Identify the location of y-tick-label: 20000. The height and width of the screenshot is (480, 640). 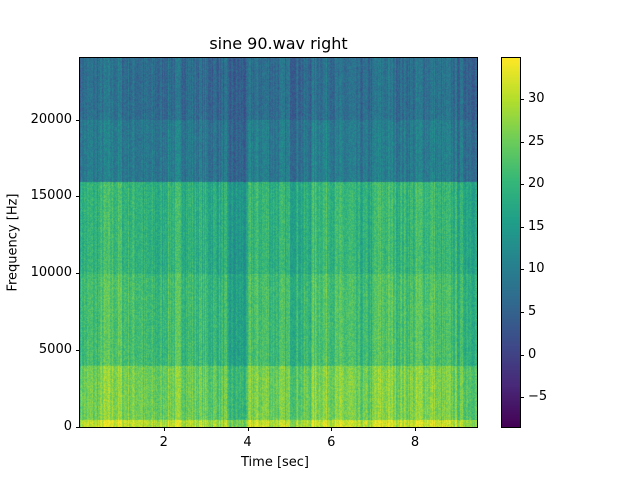
(51, 119).